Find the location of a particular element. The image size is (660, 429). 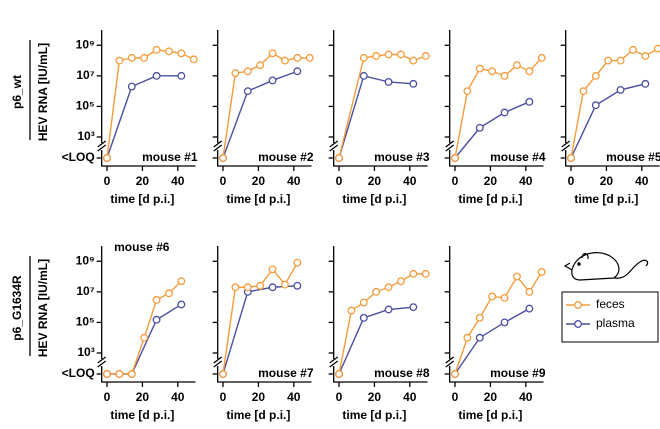

mouse-icon is located at coordinates (606, 266).